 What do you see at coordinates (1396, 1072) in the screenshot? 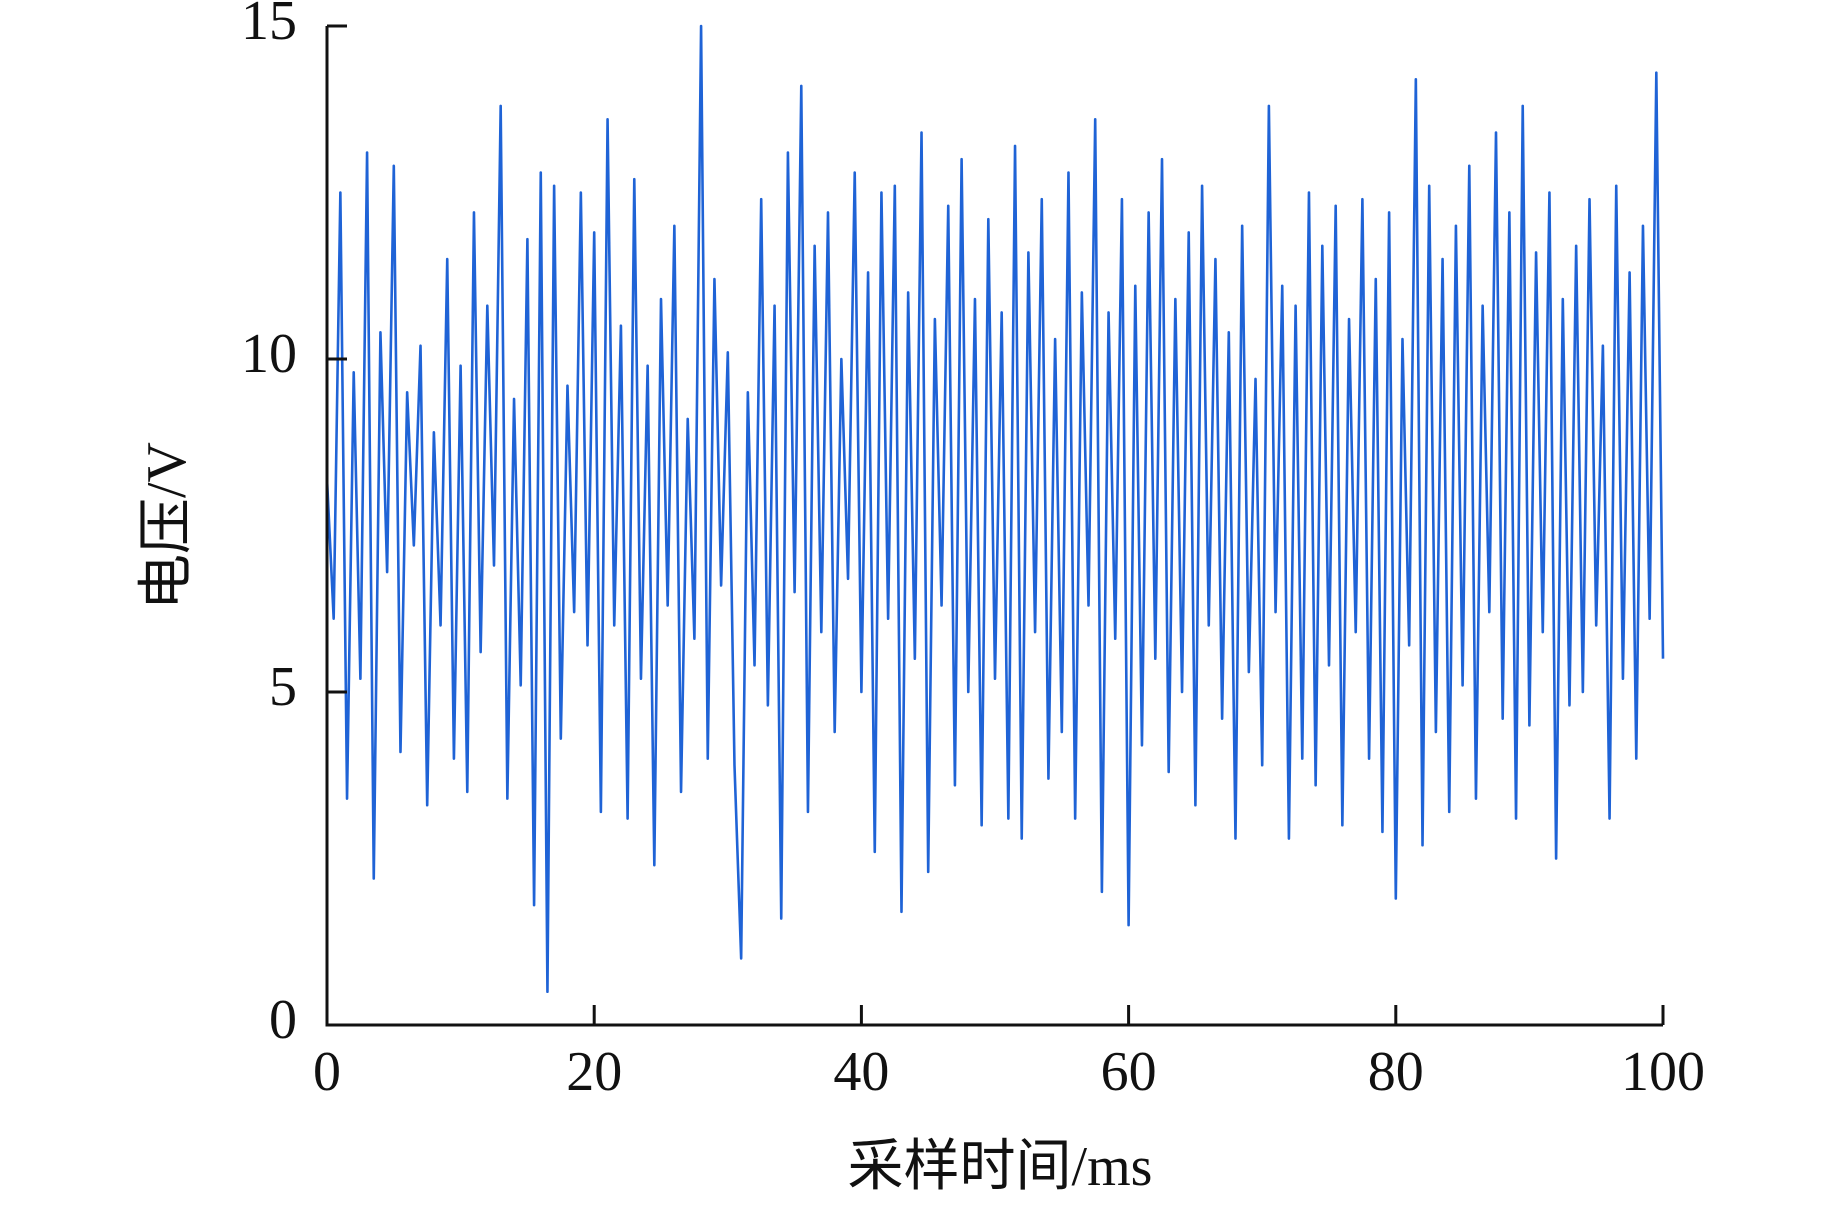
I see `x-tick-label: 80` at bounding box center [1396, 1072].